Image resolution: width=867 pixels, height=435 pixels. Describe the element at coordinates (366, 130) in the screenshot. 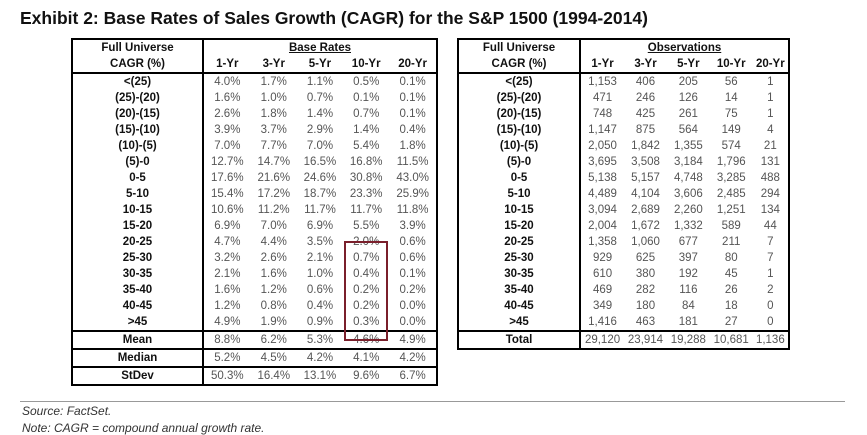

I see `cell-value: 1.4%` at that location.